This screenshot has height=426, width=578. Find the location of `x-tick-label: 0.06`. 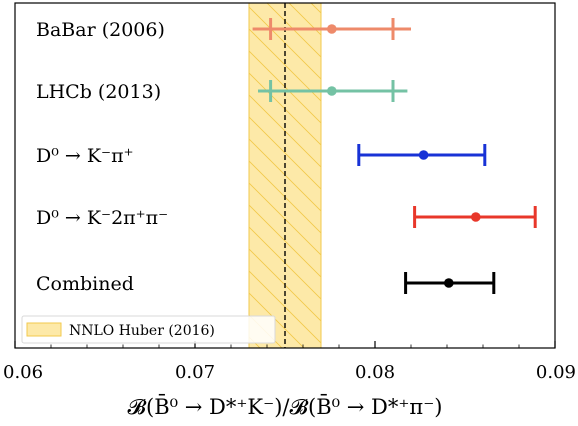

x-tick-label: 0.06 is located at coordinates (23, 372).